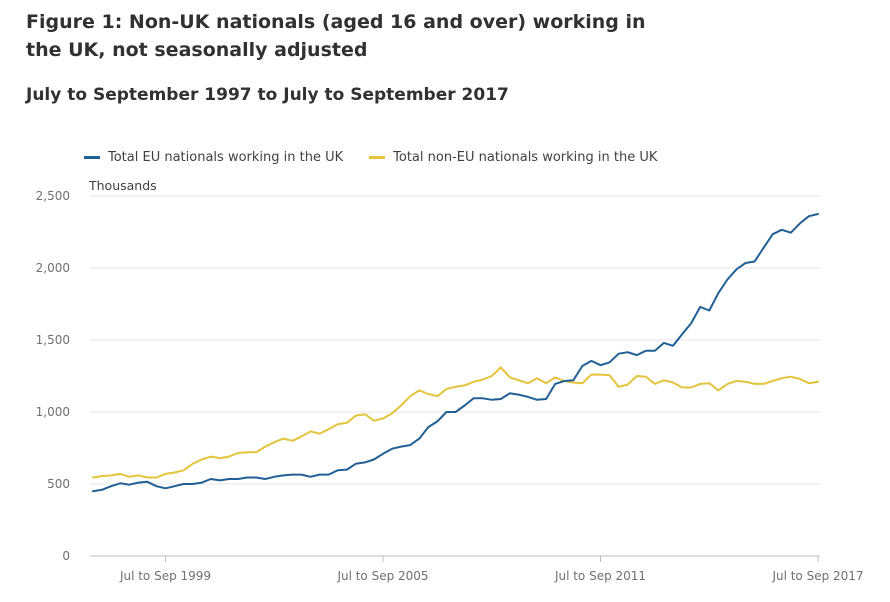 The height and width of the screenshot is (602, 890). What do you see at coordinates (58, 484) in the screenshot?
I see `y-tick-label: 500` at bounding box center [58, 484].